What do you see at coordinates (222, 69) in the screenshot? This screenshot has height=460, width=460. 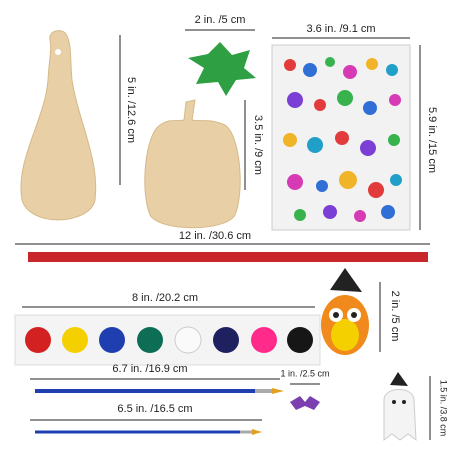 I see `foam-leaf` at bounding box center [222, 69].